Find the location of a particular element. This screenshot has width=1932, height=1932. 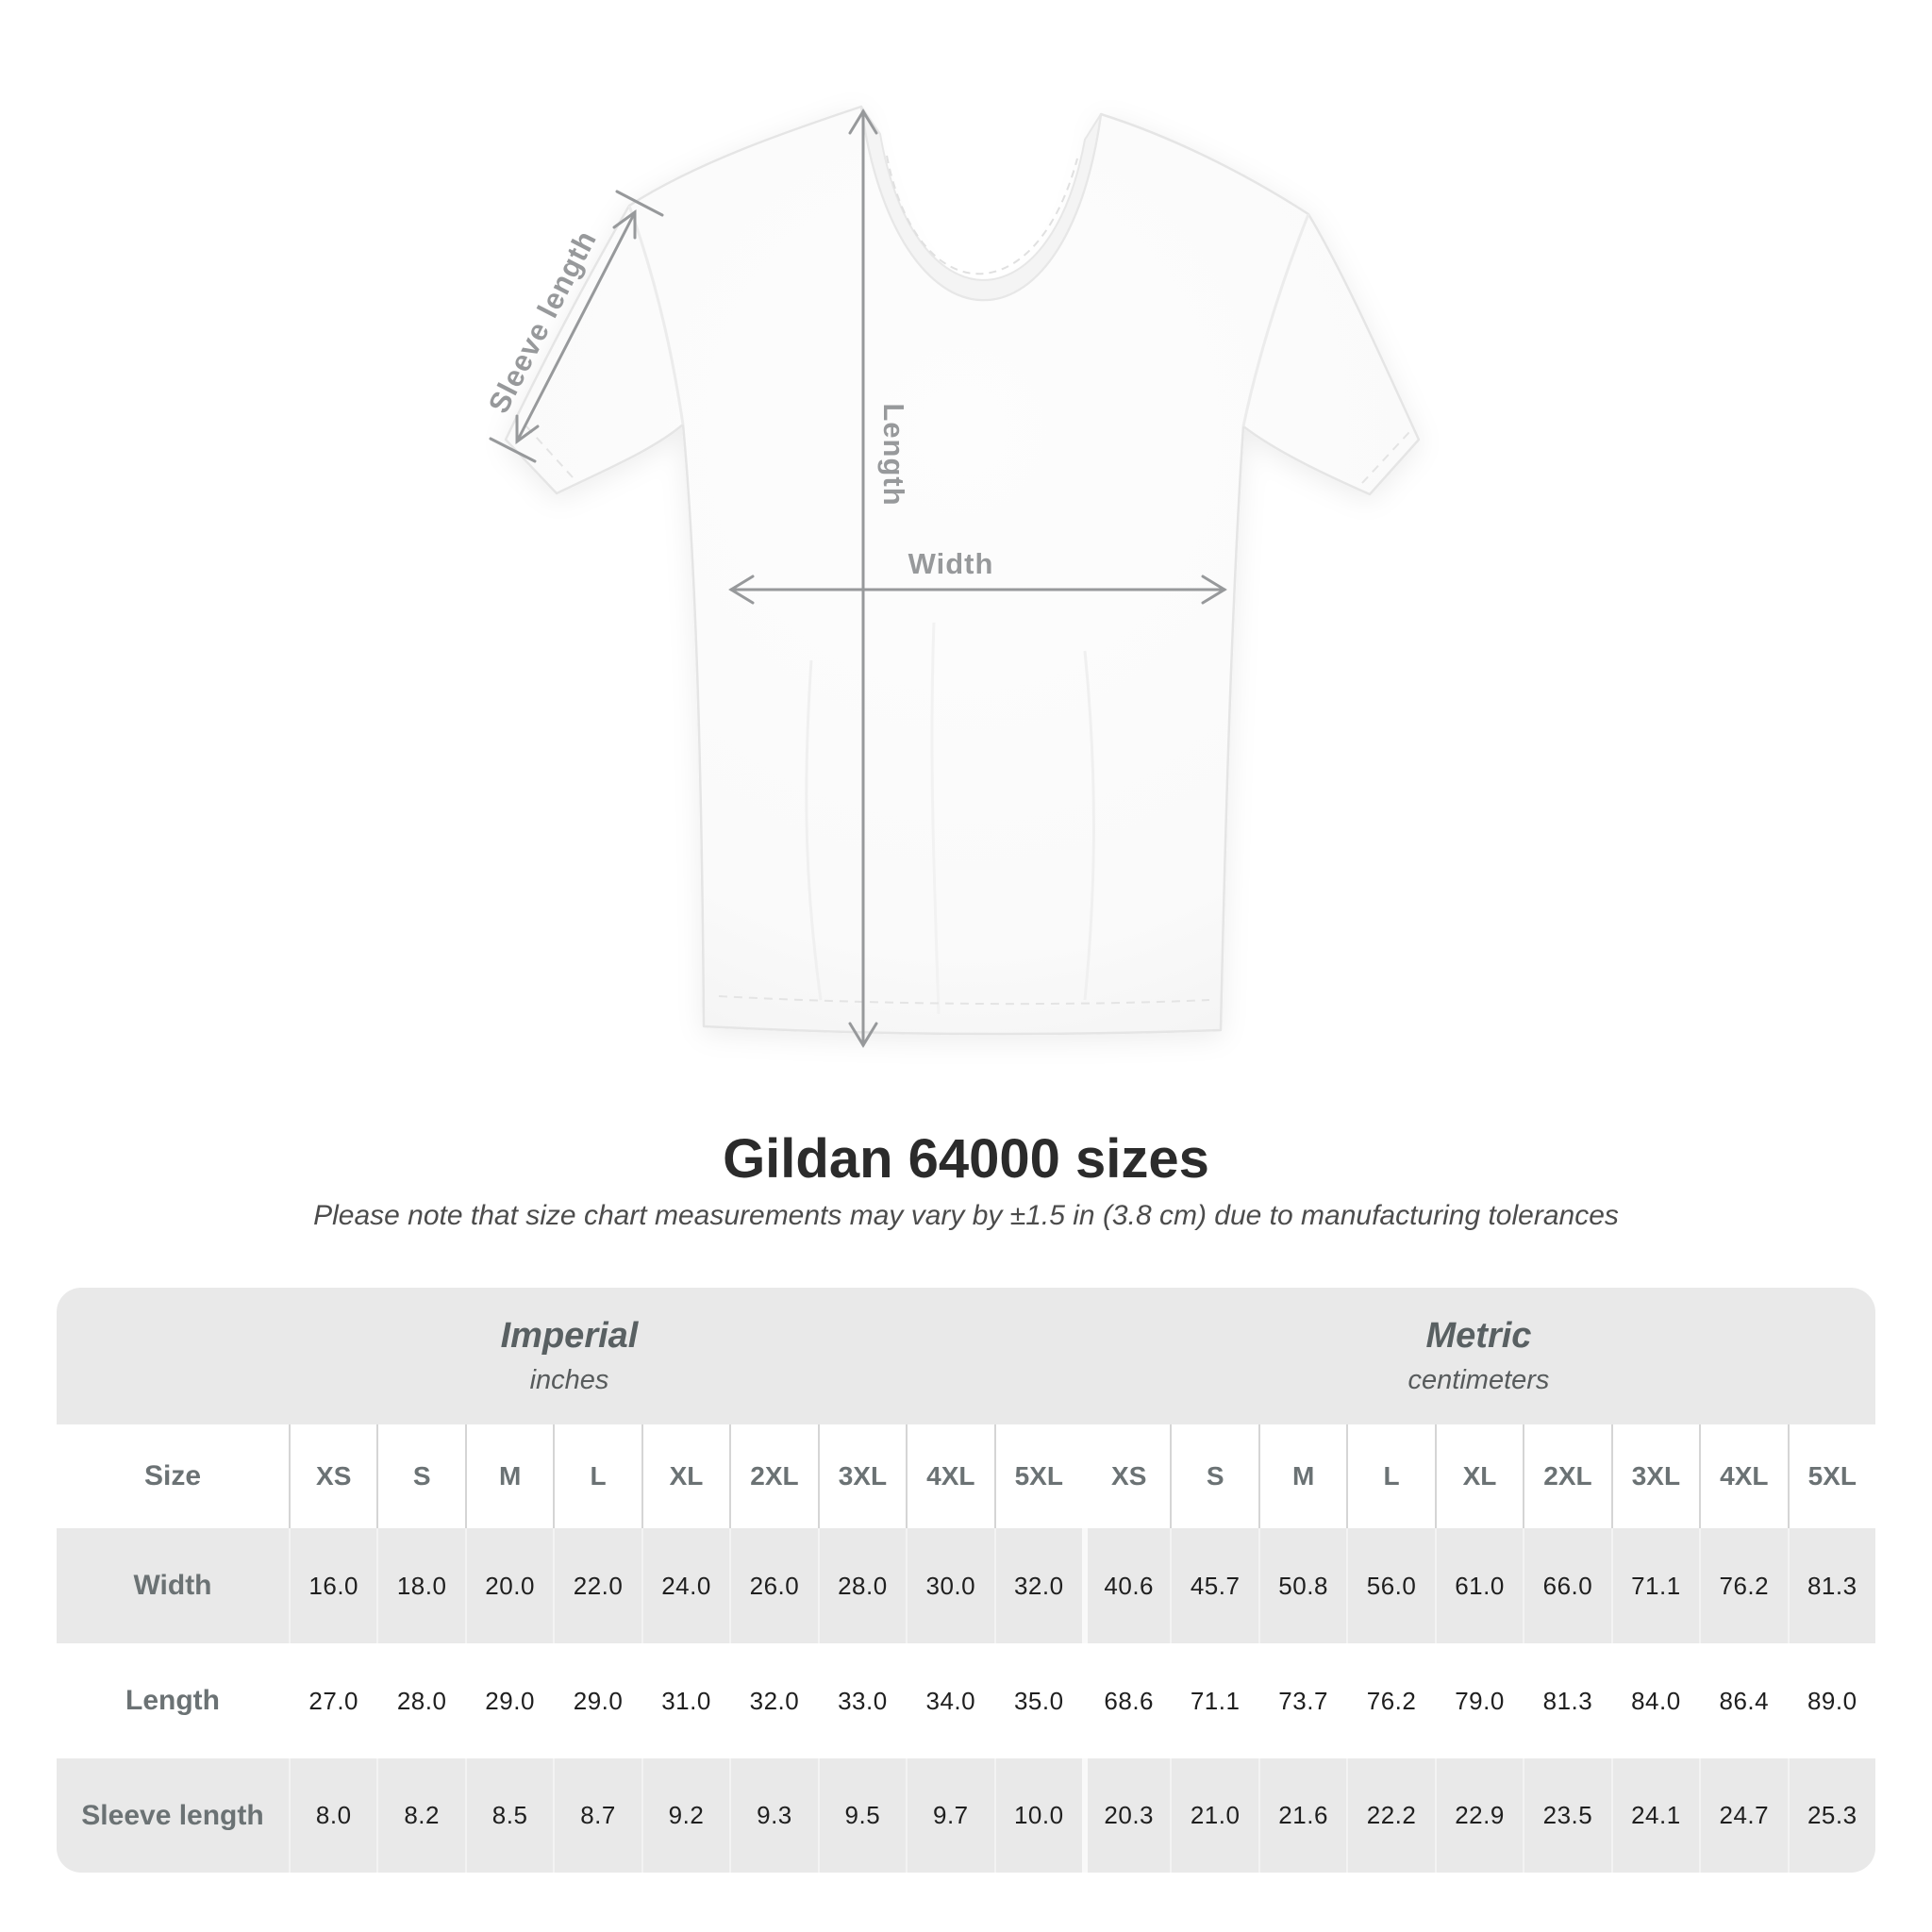

collar is located at coordinates (981, 204).